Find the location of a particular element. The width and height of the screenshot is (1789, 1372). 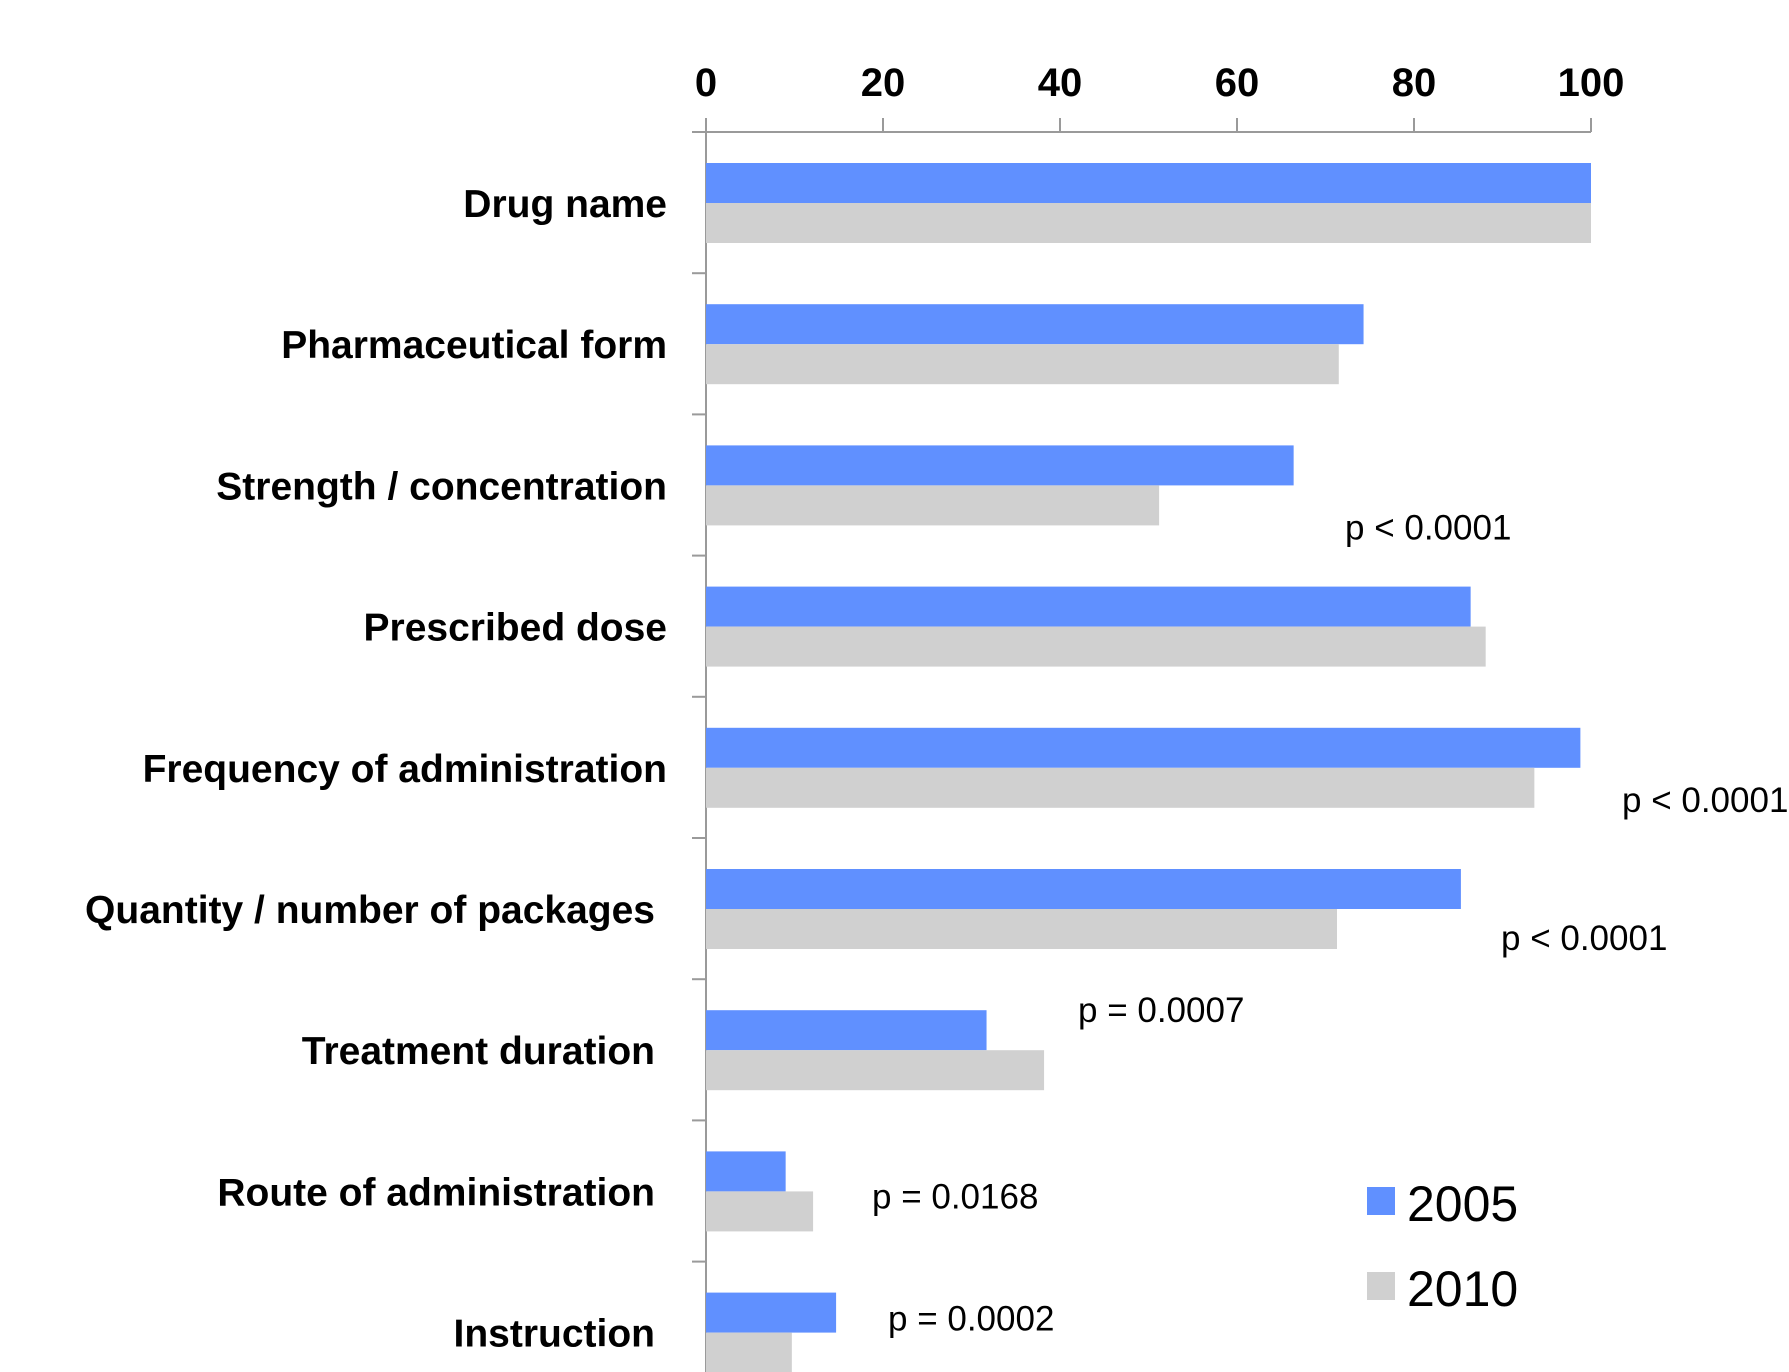

category-label: Prescribed dose is located at coordinates (515, 628).